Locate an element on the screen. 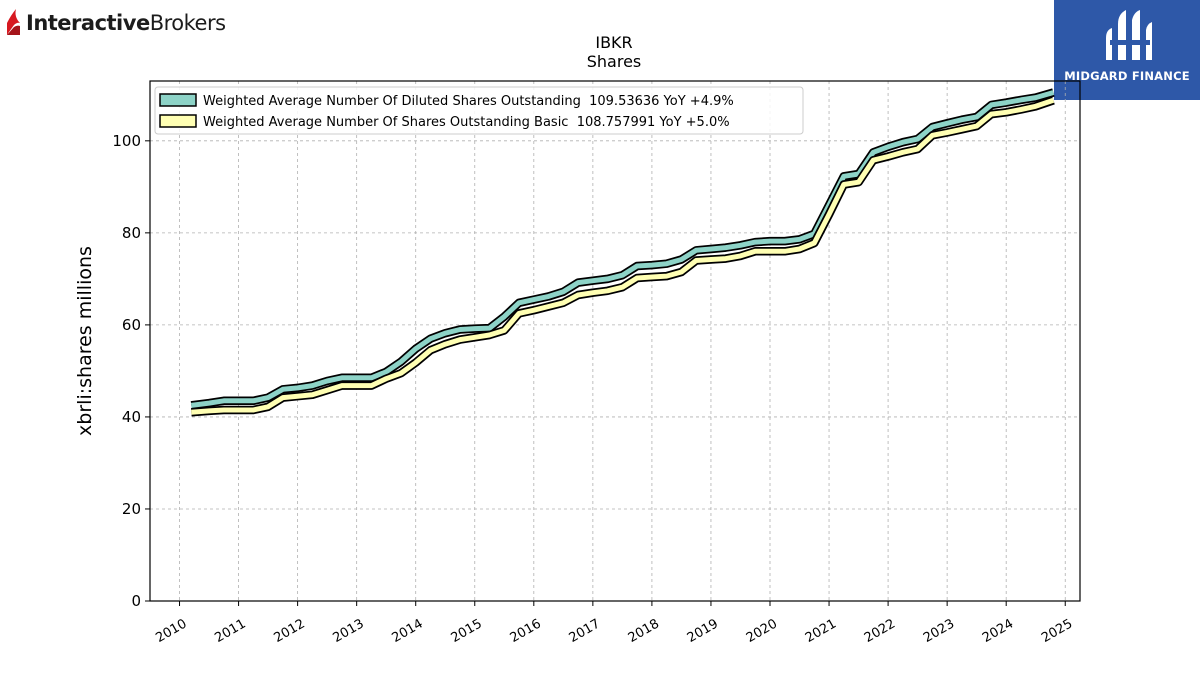 The image size is (1200, 675). x-tick-label: 2015 is located at coordinates (467, 631).